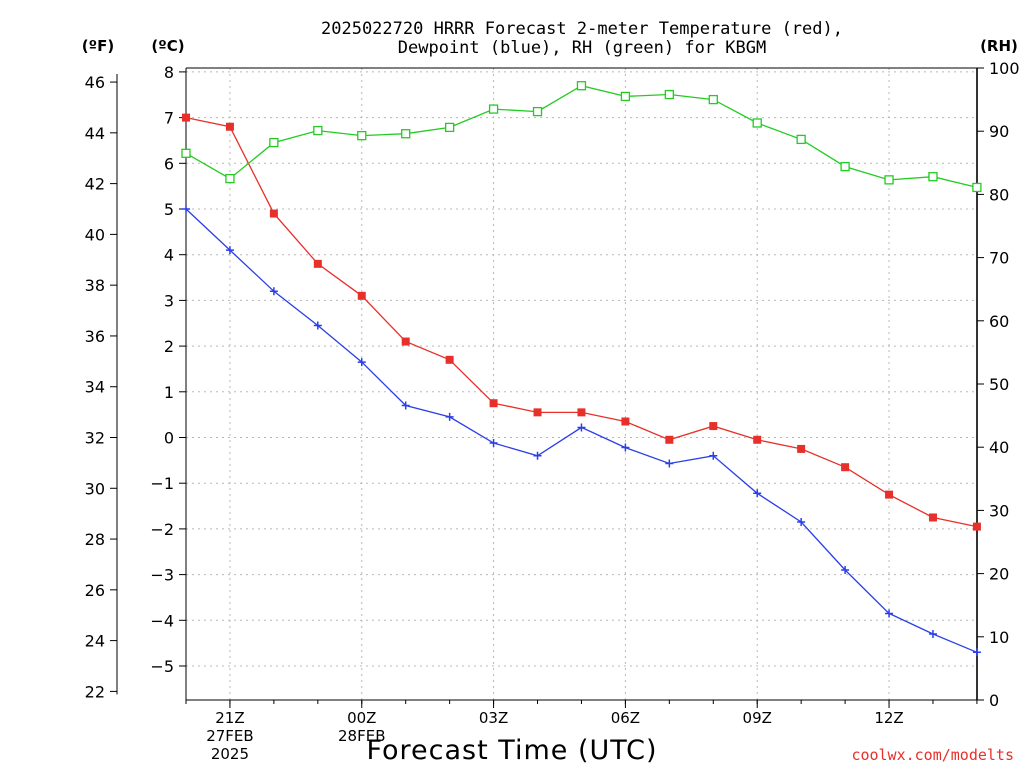 Image resolution: width=1024 pixels, height=768 pixels. I want to click on celsius-tick-label: −5, so click(162, 666).